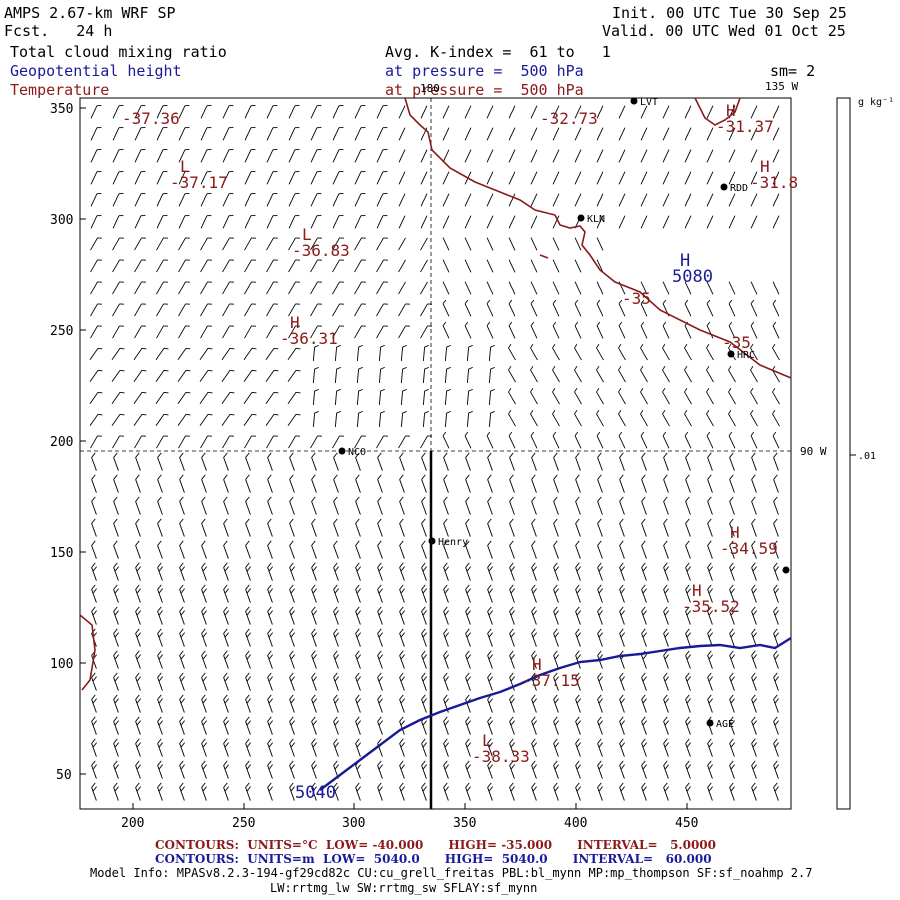 The height and width of the screenshot is (900, 900). What do you see at coordinates (353, 823) in the screenshot?
I see `x-tick-label: 300` at bounding box center [353, 823].